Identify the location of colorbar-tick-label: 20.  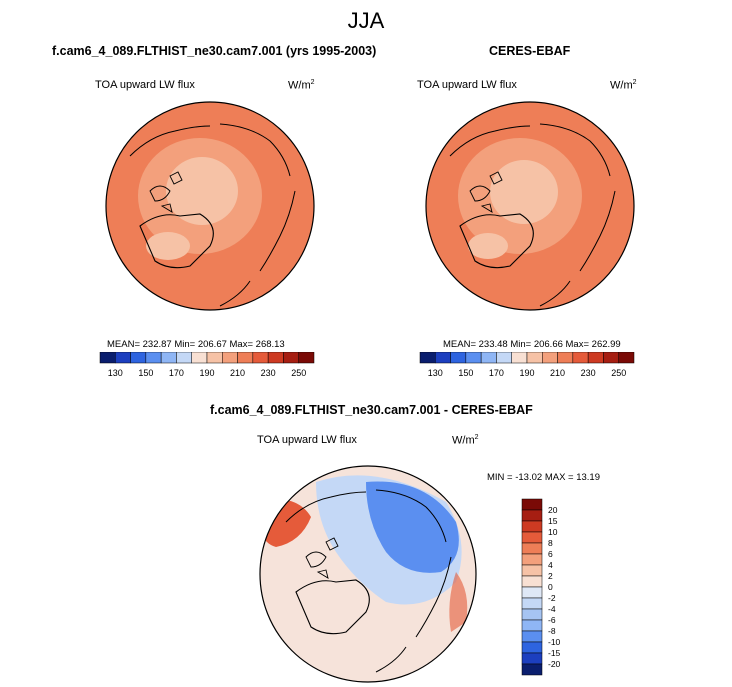
(553, 510).